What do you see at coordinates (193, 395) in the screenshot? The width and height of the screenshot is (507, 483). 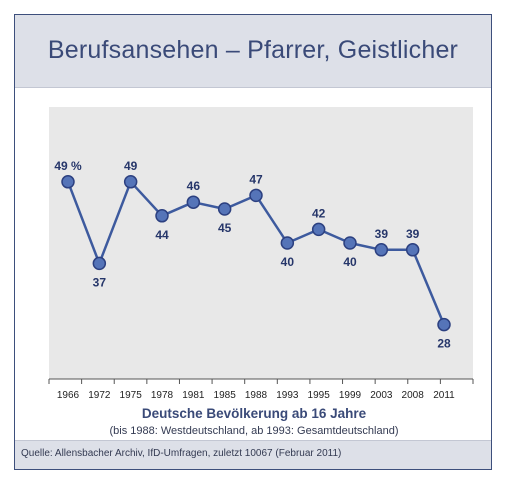 I see `x-tick-label: 1981` at bounding box center [193, 395].